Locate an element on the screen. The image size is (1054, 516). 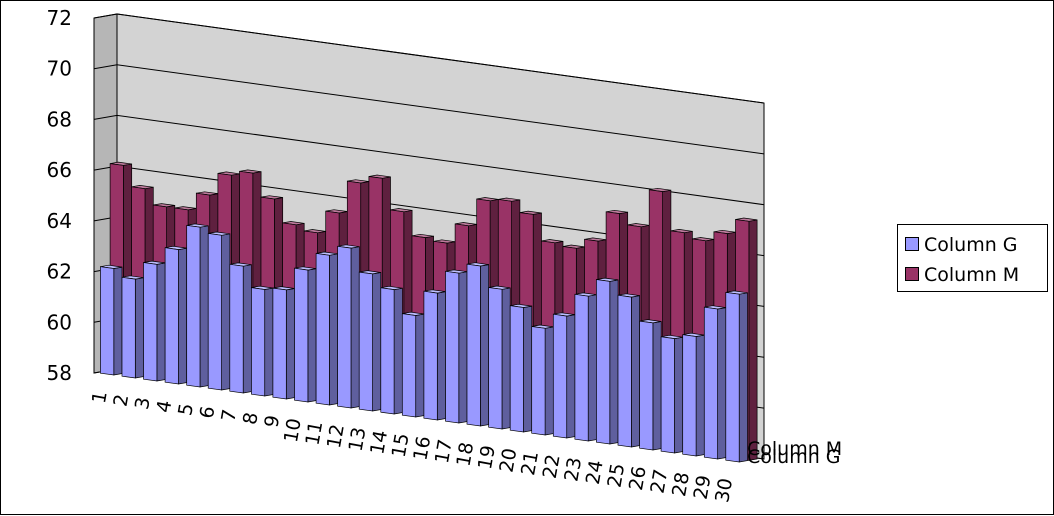
y-tick-label: 58 is located at coordinates (59, 373).